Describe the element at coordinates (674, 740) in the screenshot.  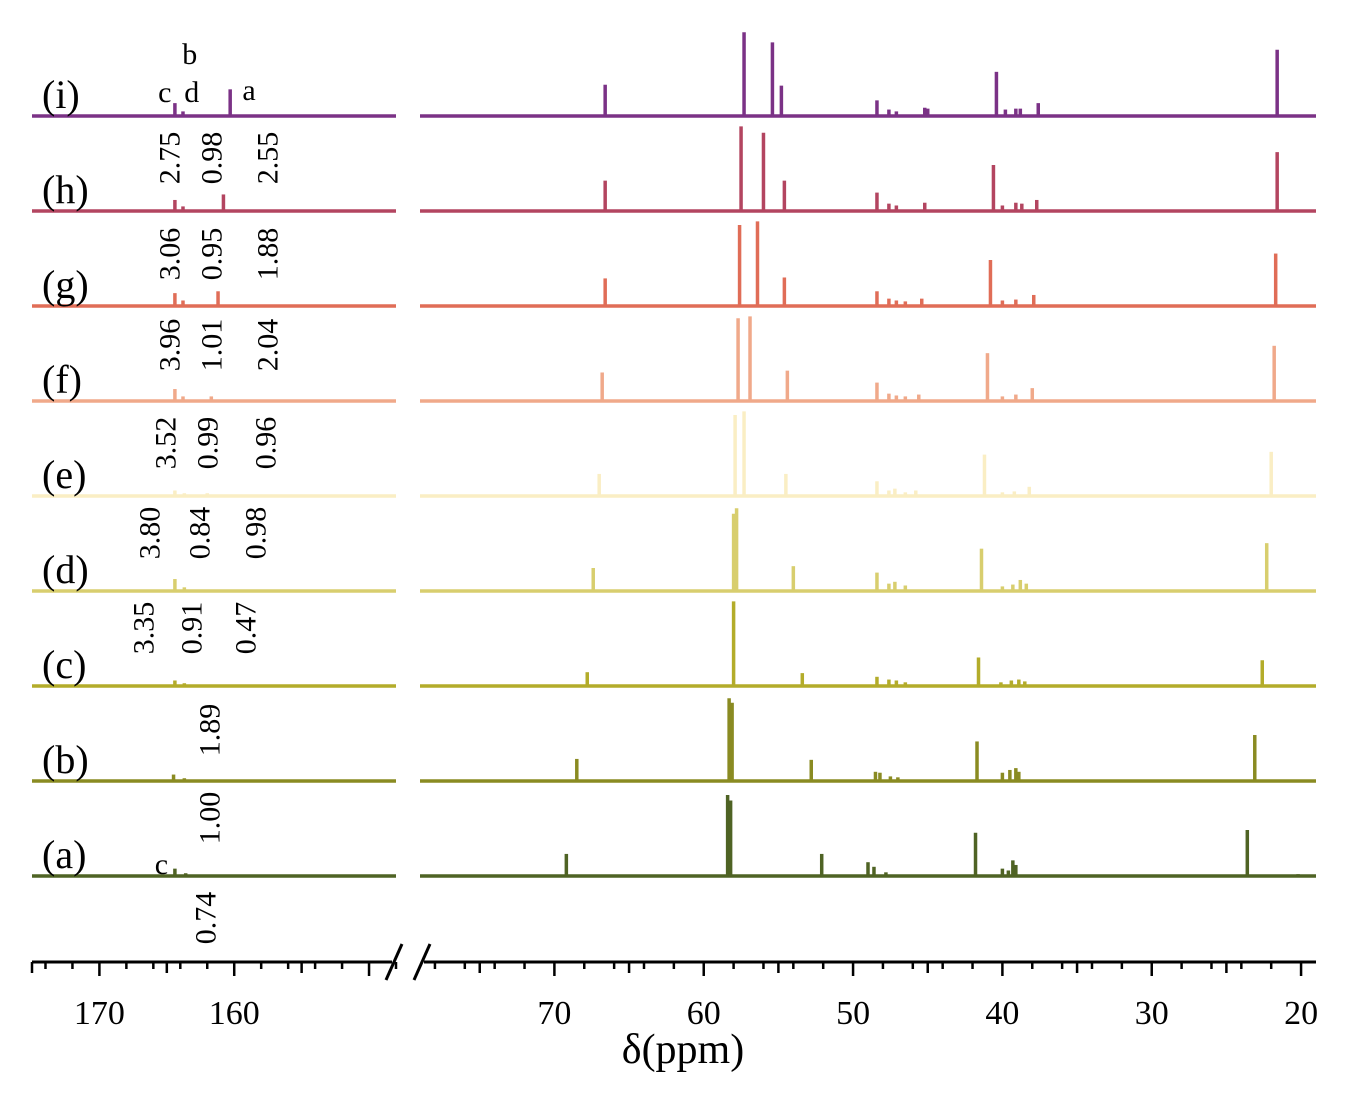
I see `spectrum-b` at that location.